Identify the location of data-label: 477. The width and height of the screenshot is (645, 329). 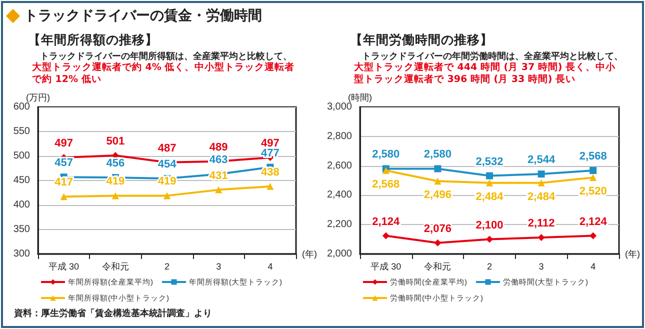
(270, 153).